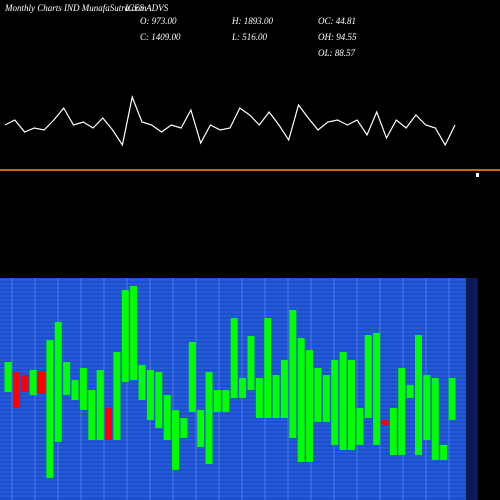  I want to click on stat: OL: 88.57, so click(337, 53).